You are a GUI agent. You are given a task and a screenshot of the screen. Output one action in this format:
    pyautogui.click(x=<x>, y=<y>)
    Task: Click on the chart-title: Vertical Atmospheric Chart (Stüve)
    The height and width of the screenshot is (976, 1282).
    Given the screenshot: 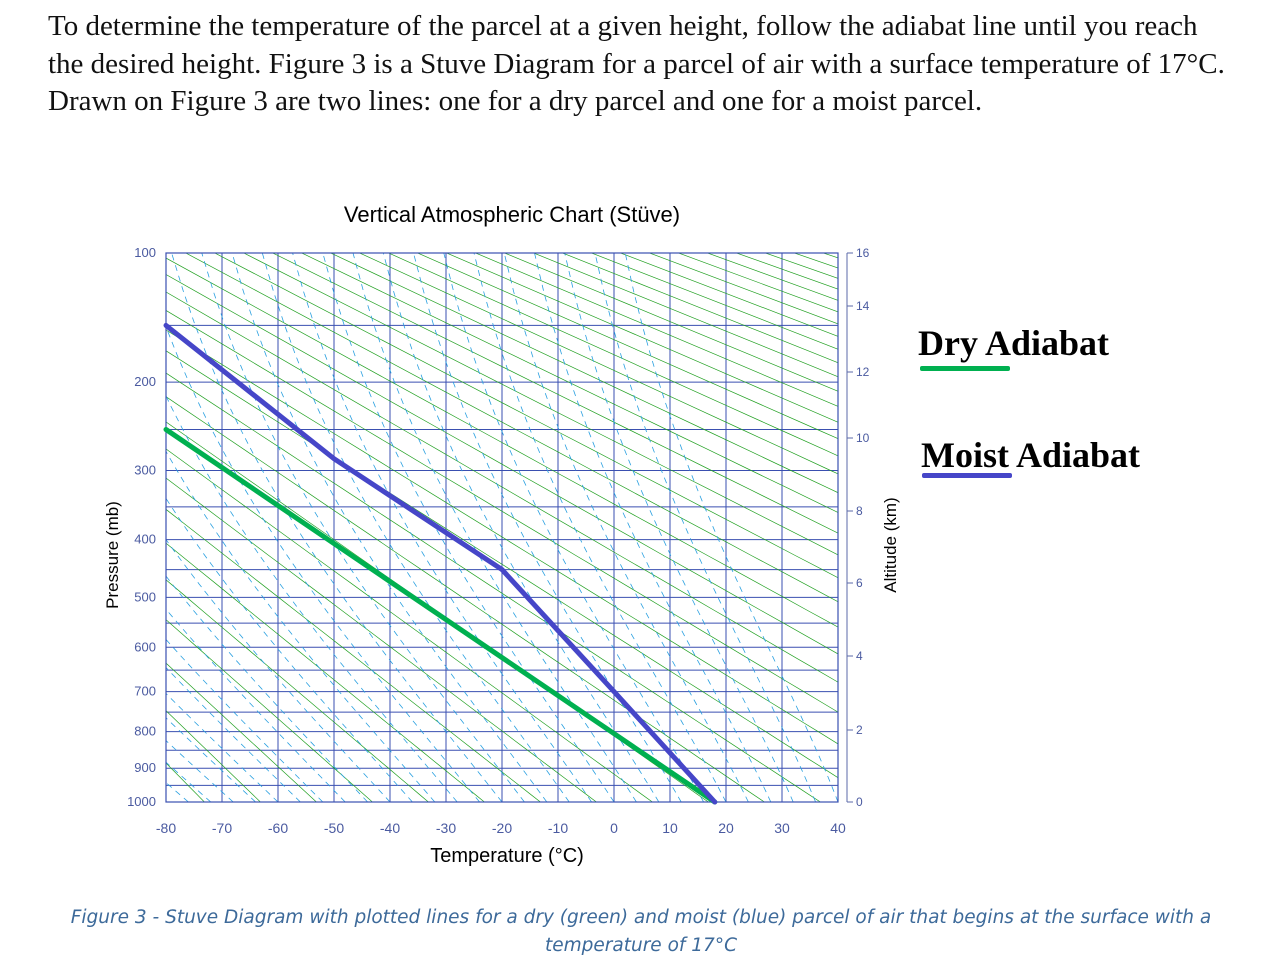 What is the action you would take?
    pyautogui.click(x=512, y=214)
    